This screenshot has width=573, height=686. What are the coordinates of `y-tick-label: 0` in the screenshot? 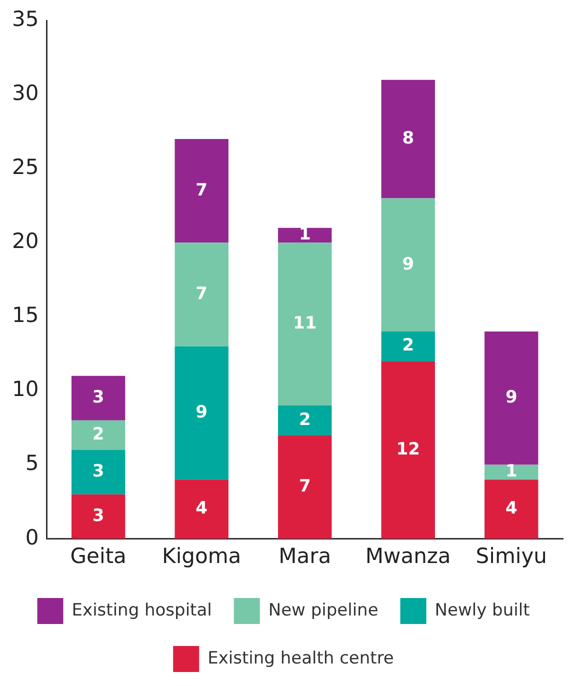 It's located at (32, 537).